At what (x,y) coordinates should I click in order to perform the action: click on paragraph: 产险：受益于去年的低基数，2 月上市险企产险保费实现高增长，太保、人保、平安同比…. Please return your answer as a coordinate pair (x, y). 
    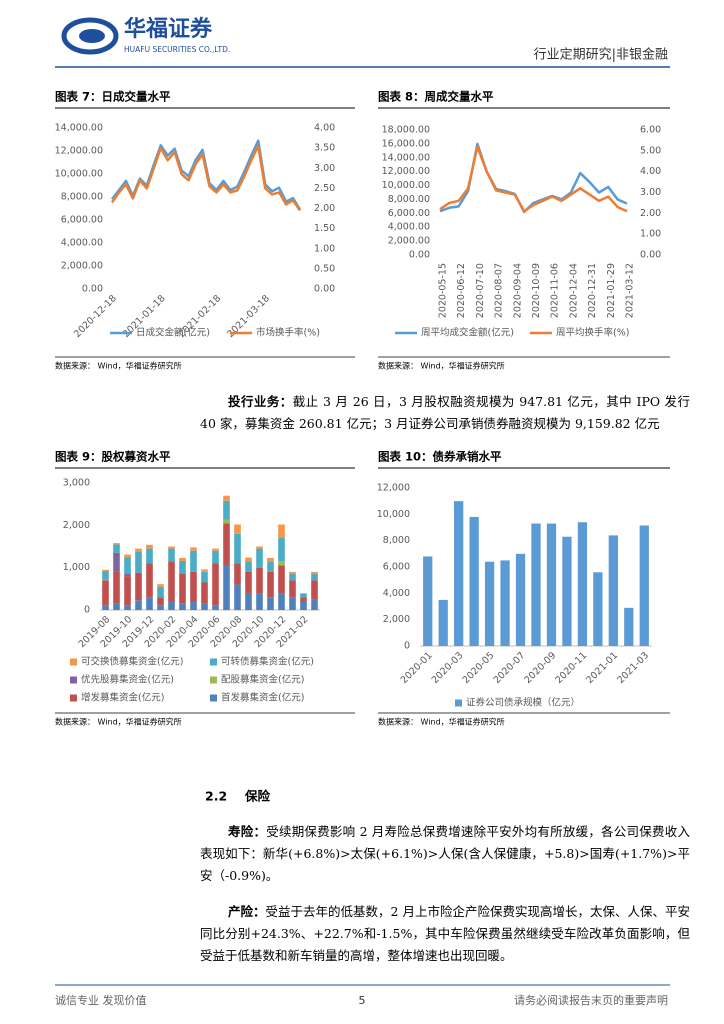
    Looking at the image, I should click on (445, 934).